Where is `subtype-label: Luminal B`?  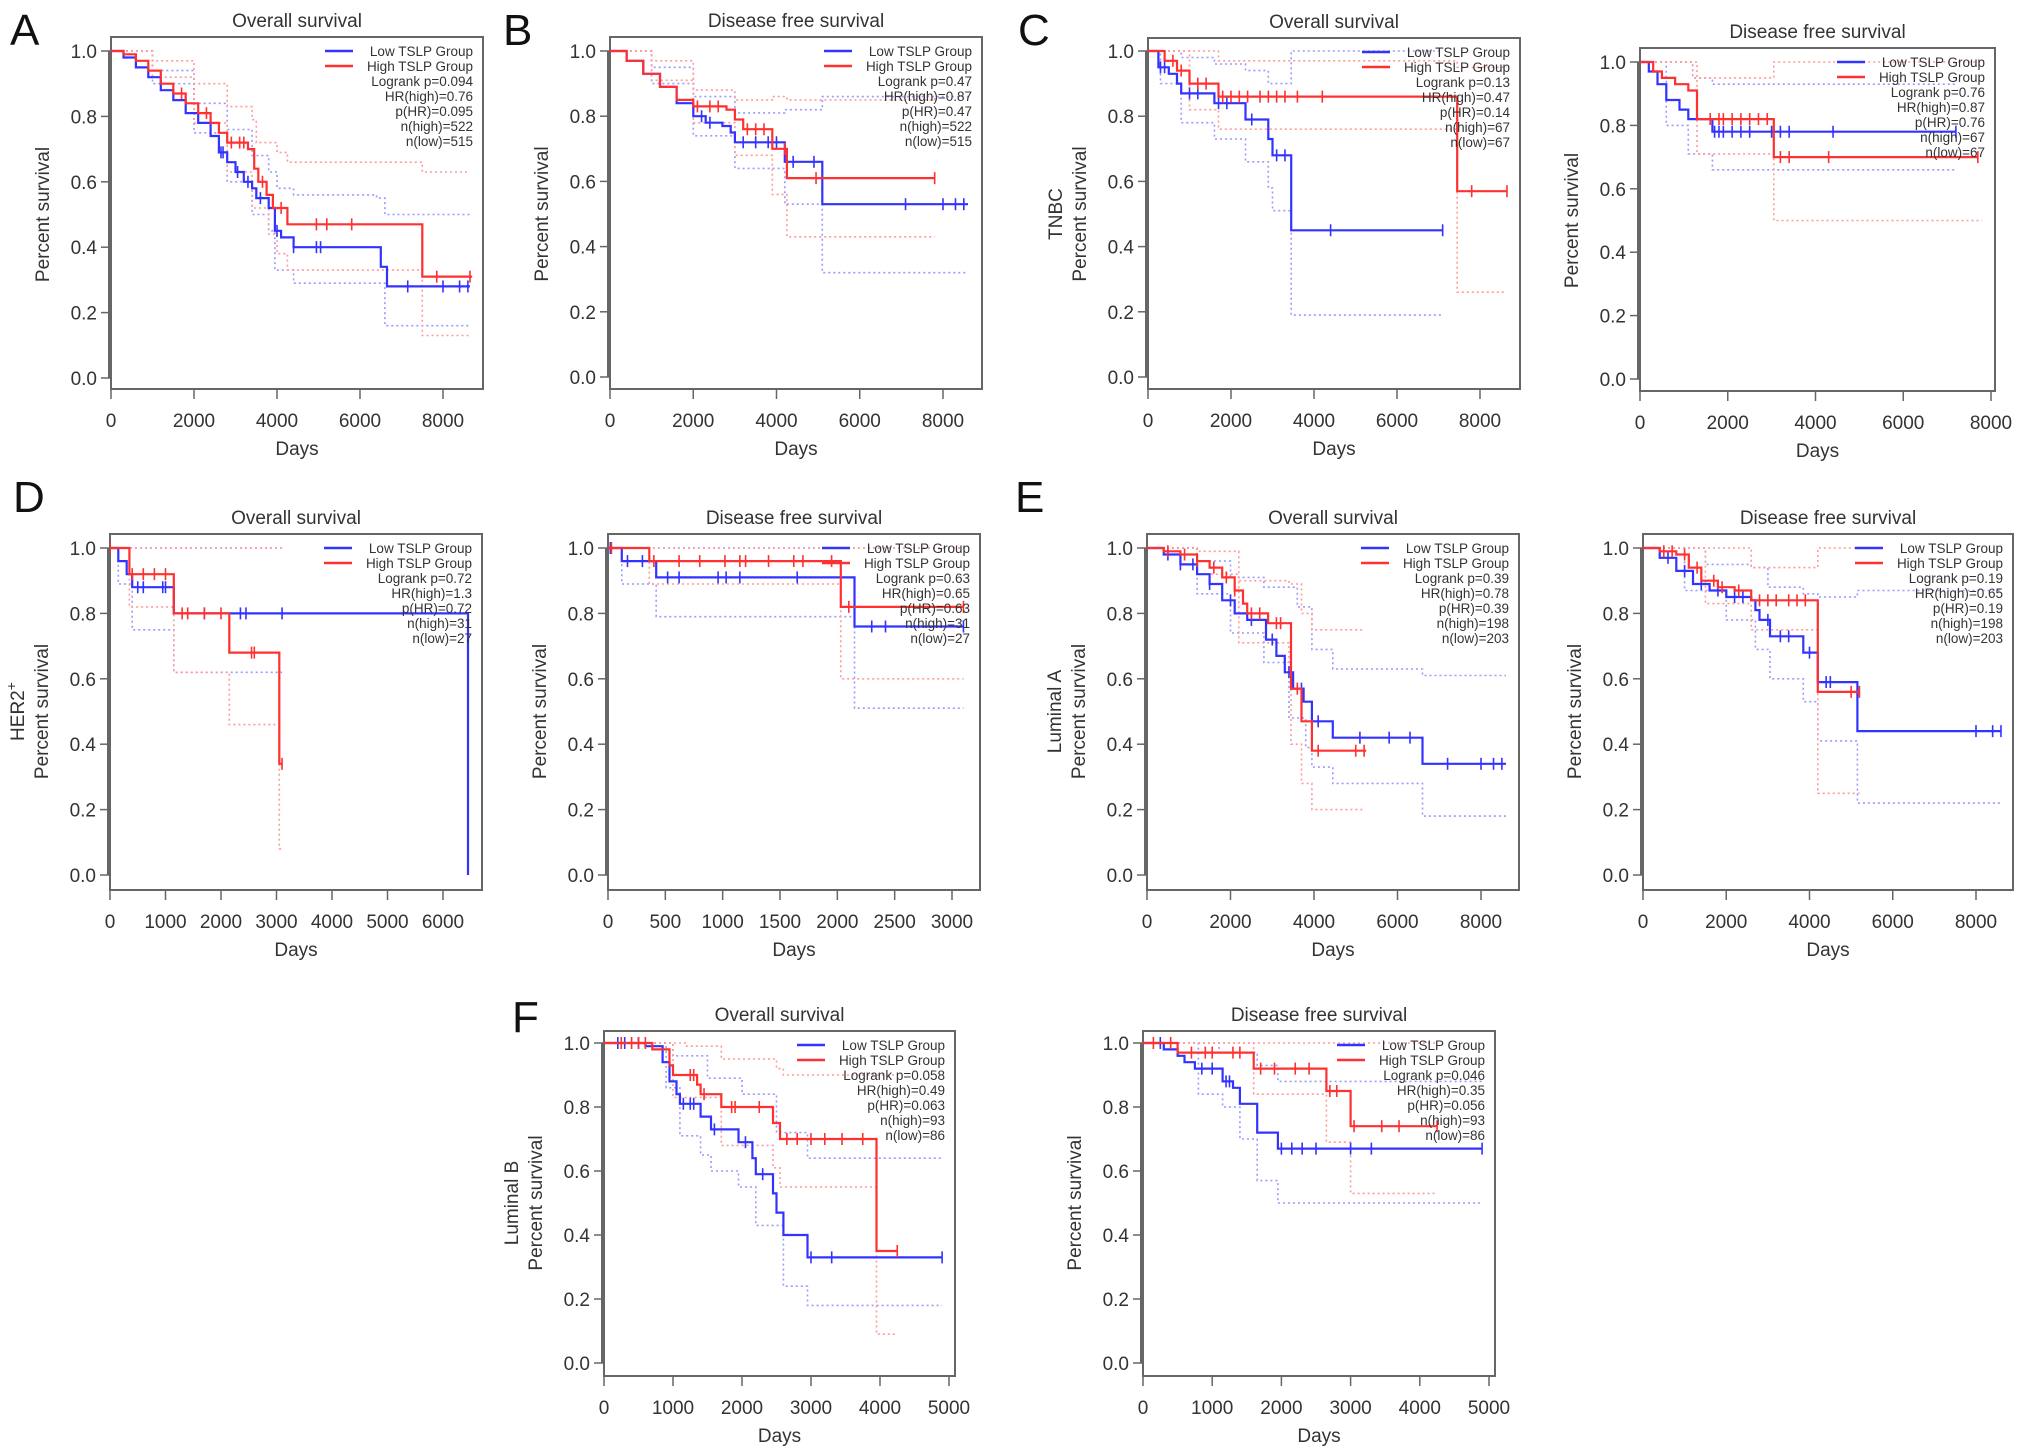 subtype-label: Luminal B is located at coordinates (512, 1203).